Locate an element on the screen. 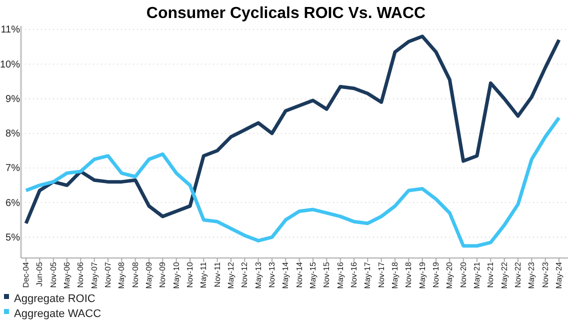 The height and width of the screenshot is (320, 572). x-tick-label: Nov-13 is located at coordinates (272, 274).